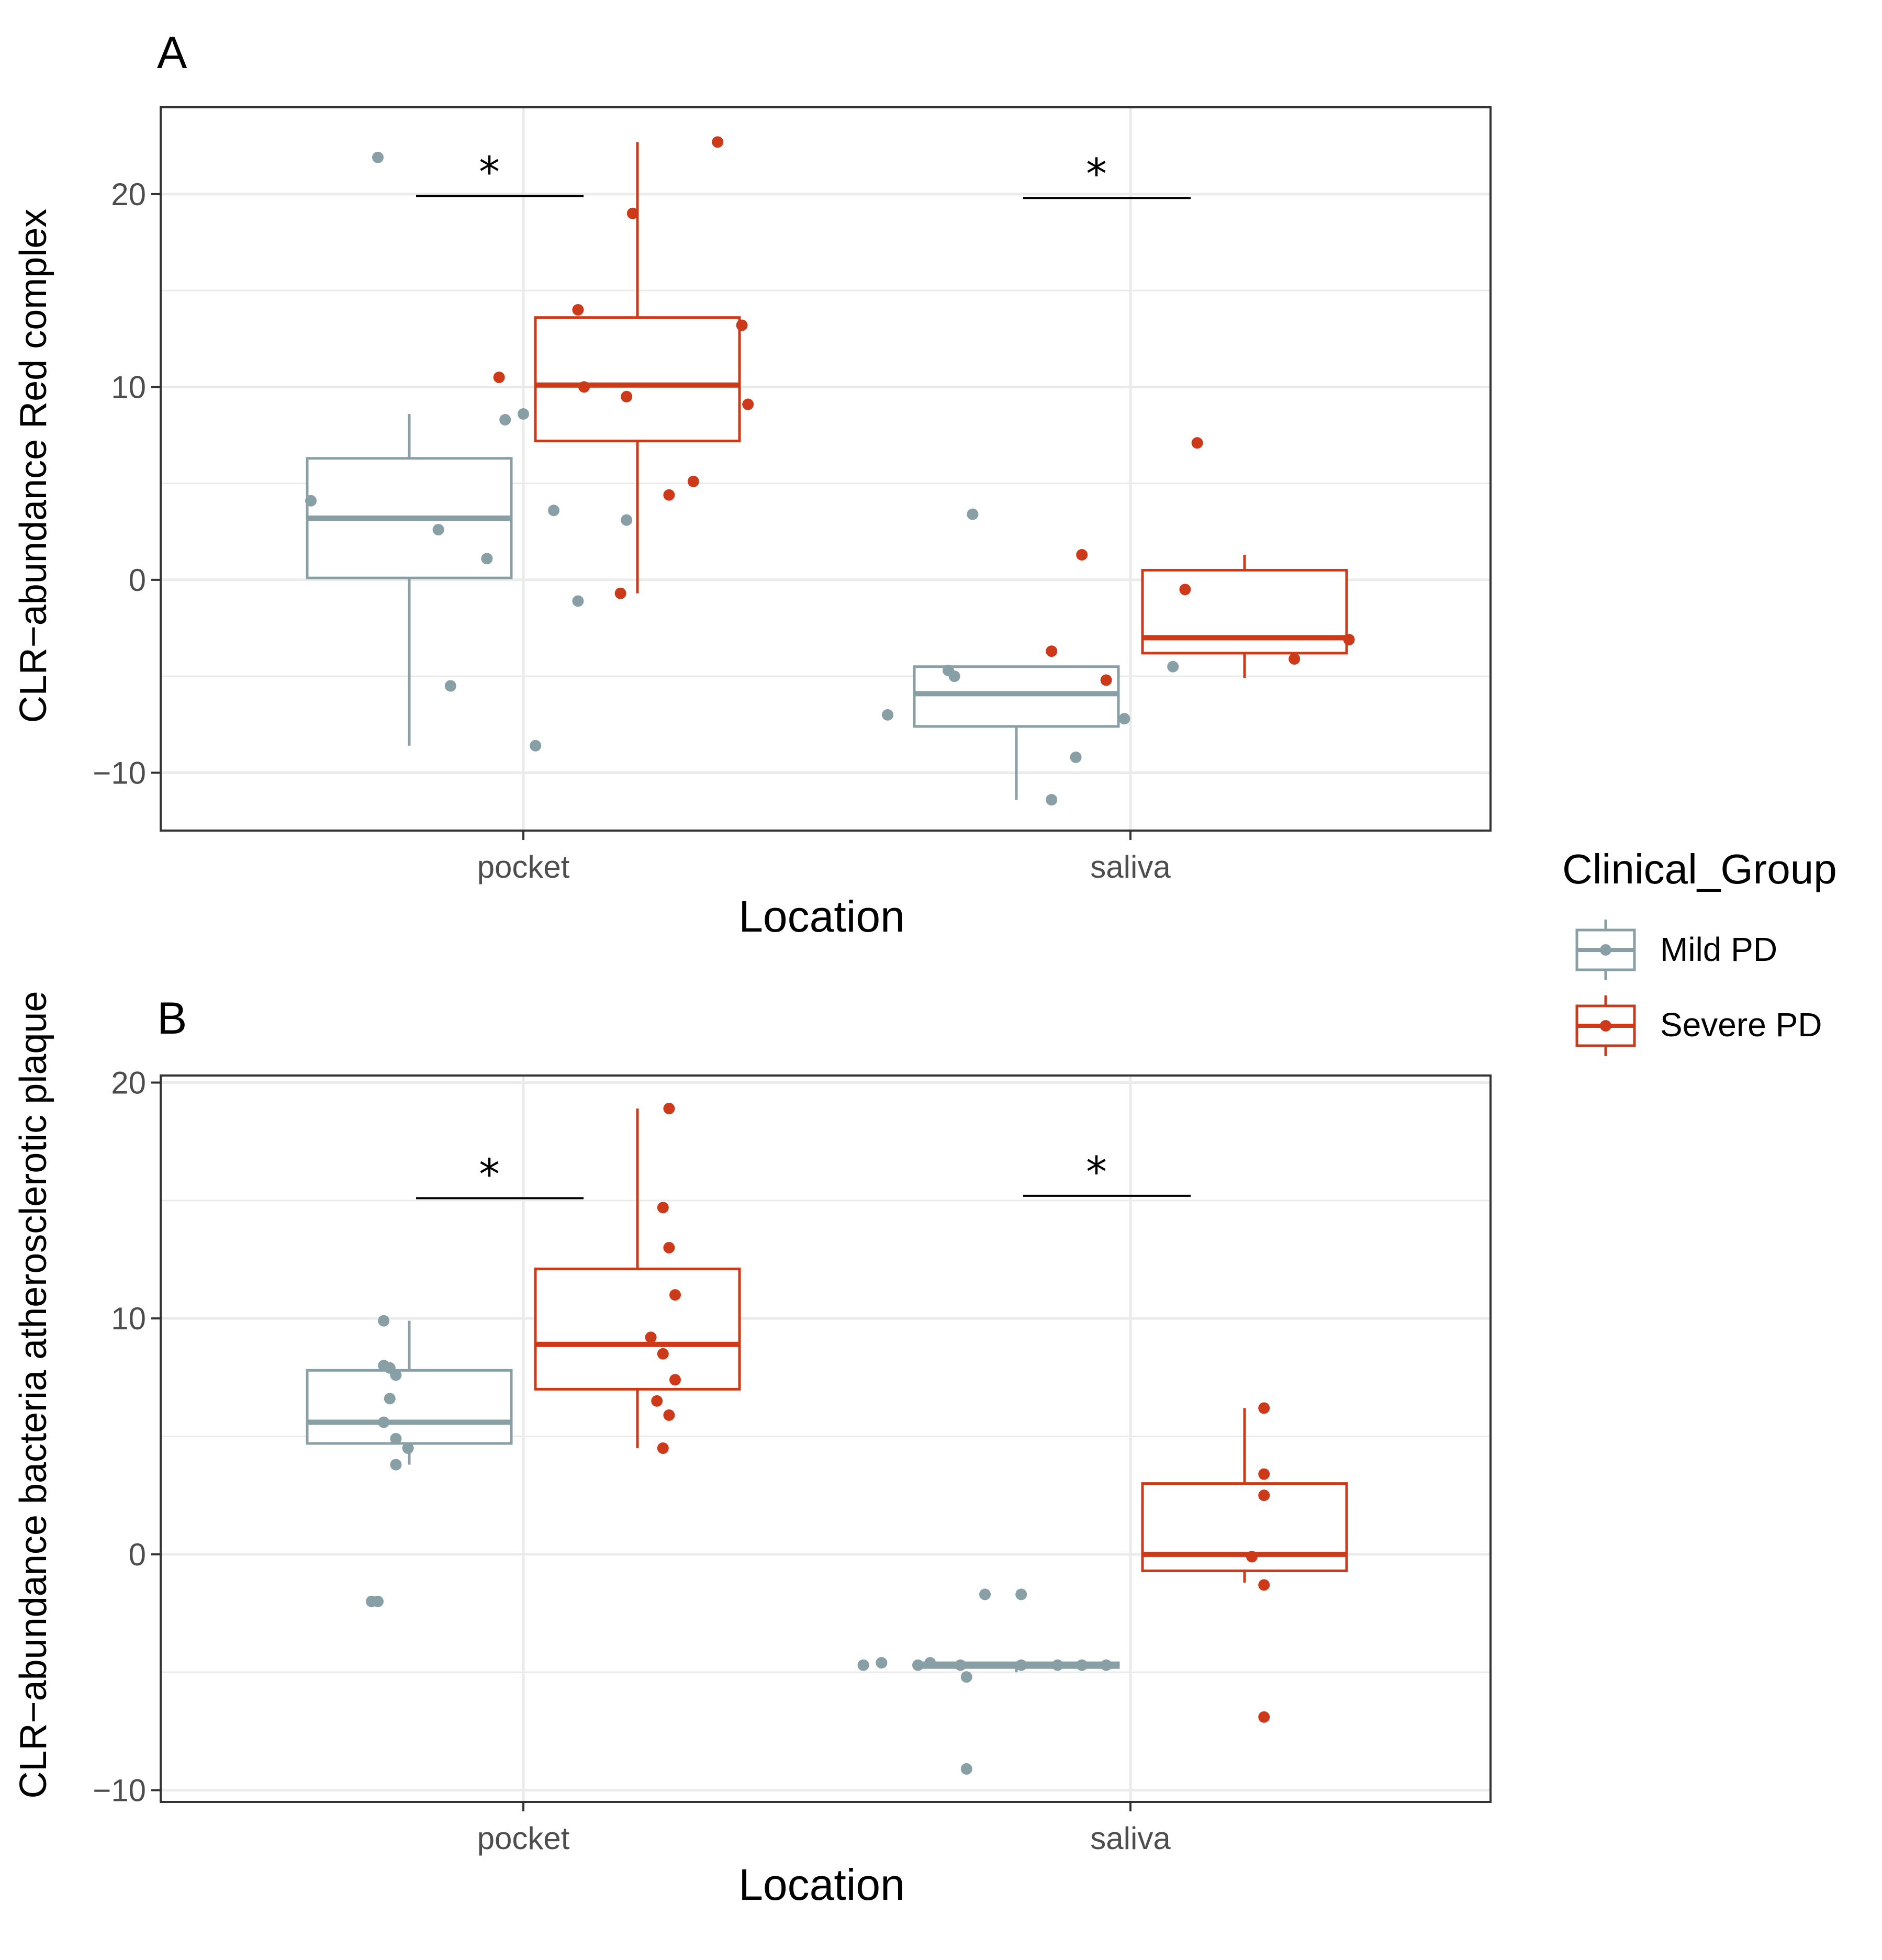 The width and height of the screenshot is (1882, 1960). I want to click on legend-key-mild-pd, so click(1605, 950).